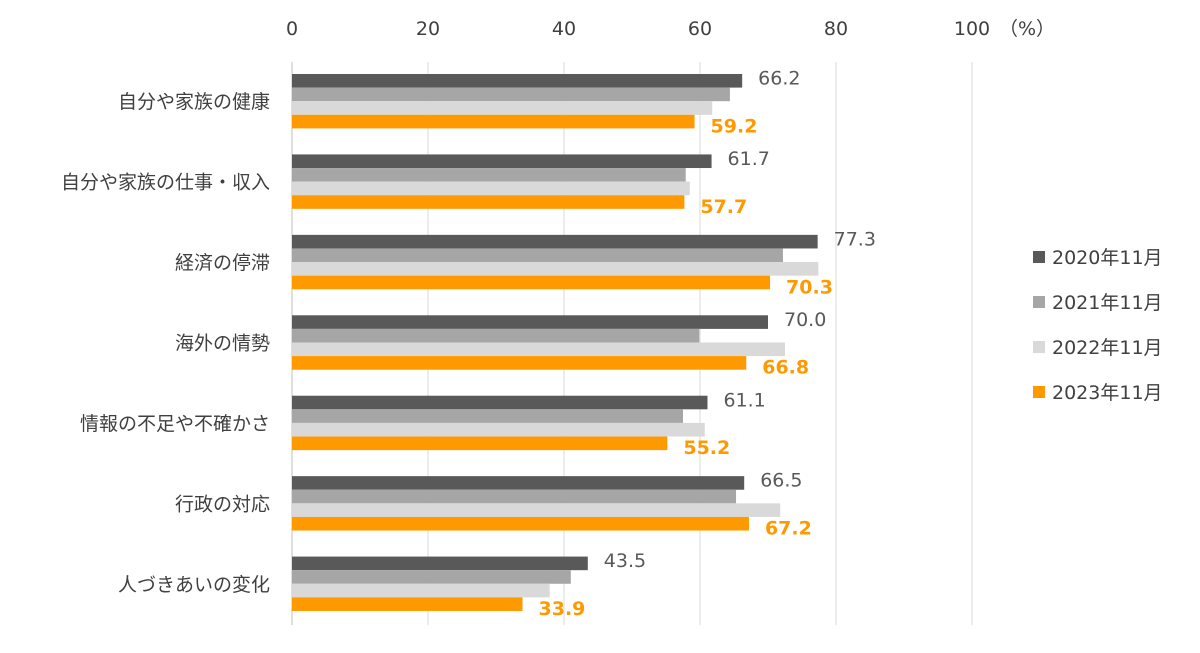  I want to click on legend-label: 2023年11月, so click(1107, 393).